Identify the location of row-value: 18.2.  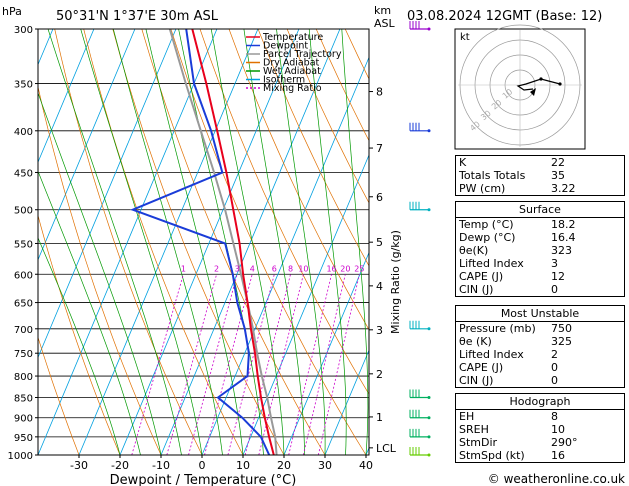
(563, 224).